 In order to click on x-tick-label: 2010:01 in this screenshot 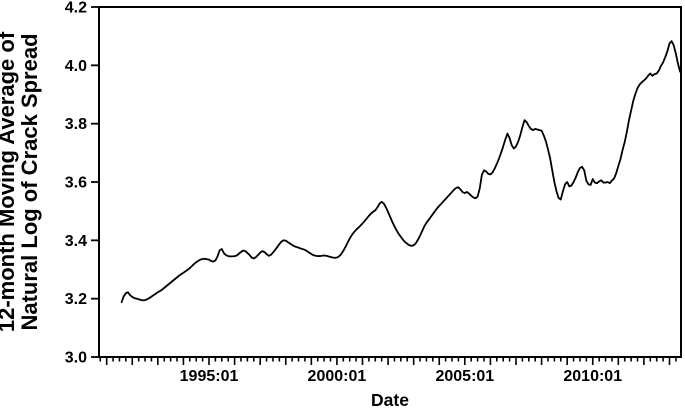, I will do `click(592, 376)`.